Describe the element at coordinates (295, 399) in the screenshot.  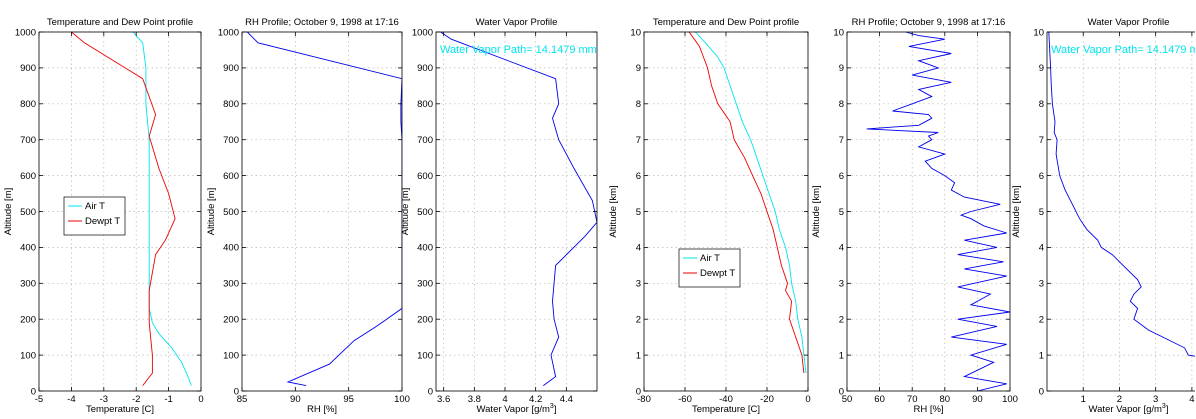
I see `x-tick-label: 90` at that location.